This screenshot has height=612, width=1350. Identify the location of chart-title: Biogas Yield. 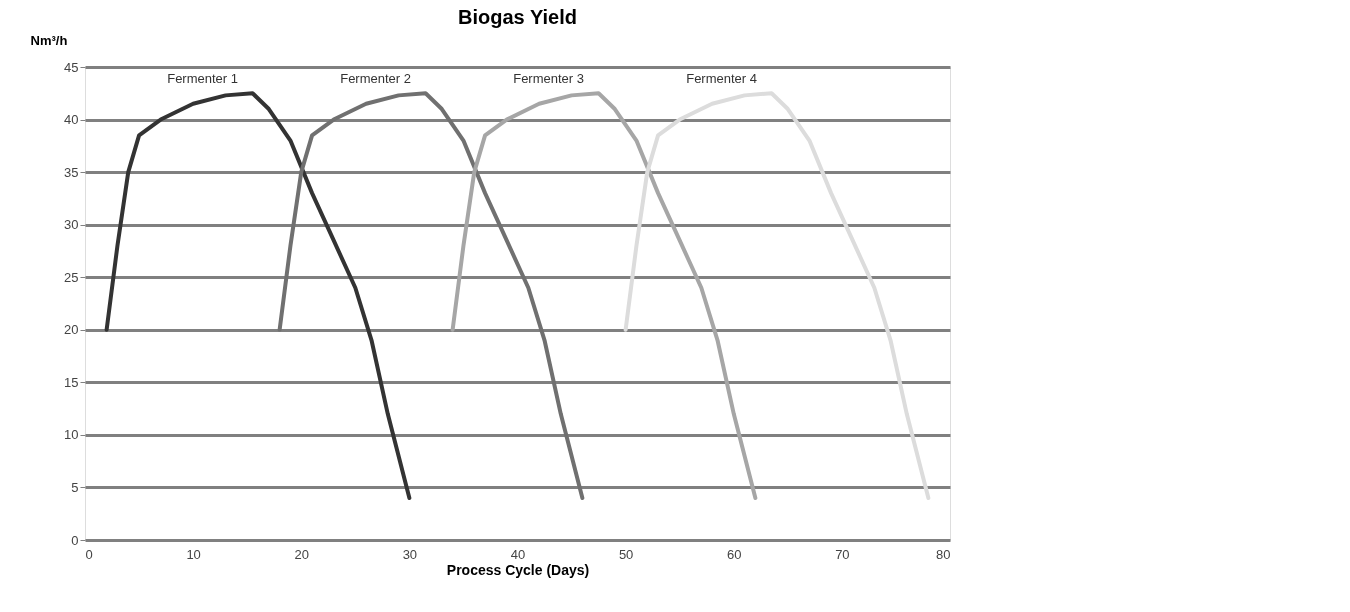
(517, 17).